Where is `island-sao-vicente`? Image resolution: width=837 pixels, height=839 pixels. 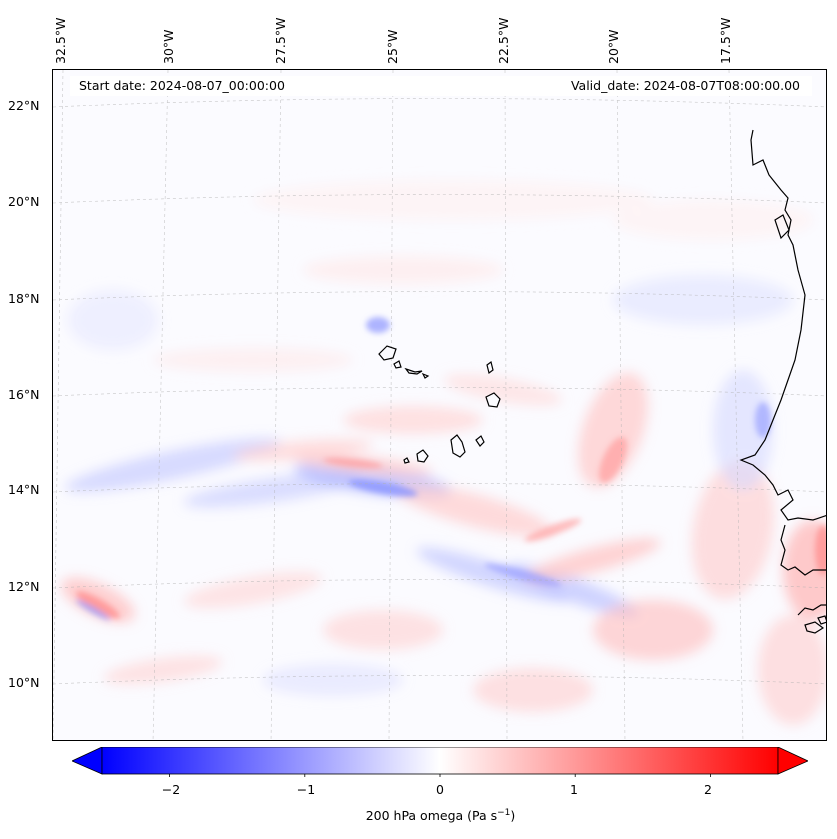
island-sao-vicente is located at coordinates (397, 364).